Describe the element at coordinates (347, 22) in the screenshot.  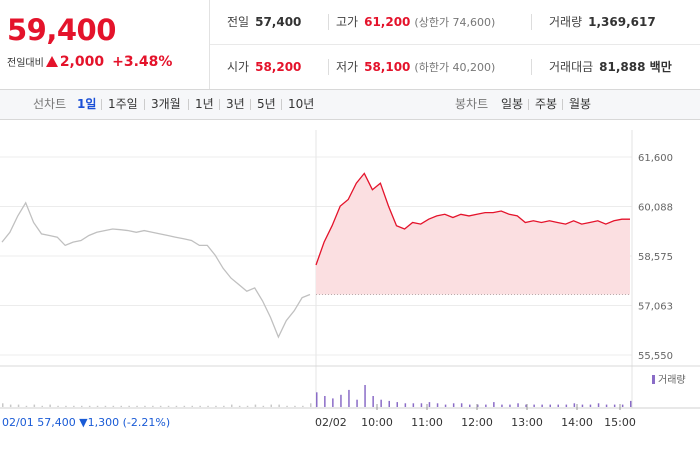
I see `stat-label: 고가` at that location.